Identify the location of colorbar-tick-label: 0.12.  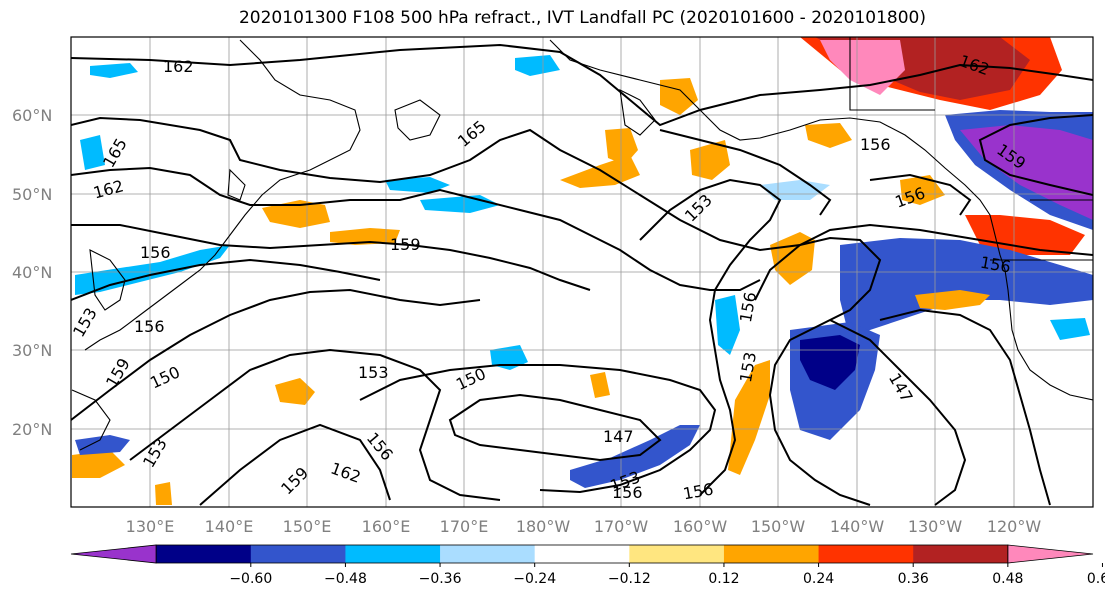
(723, 579).